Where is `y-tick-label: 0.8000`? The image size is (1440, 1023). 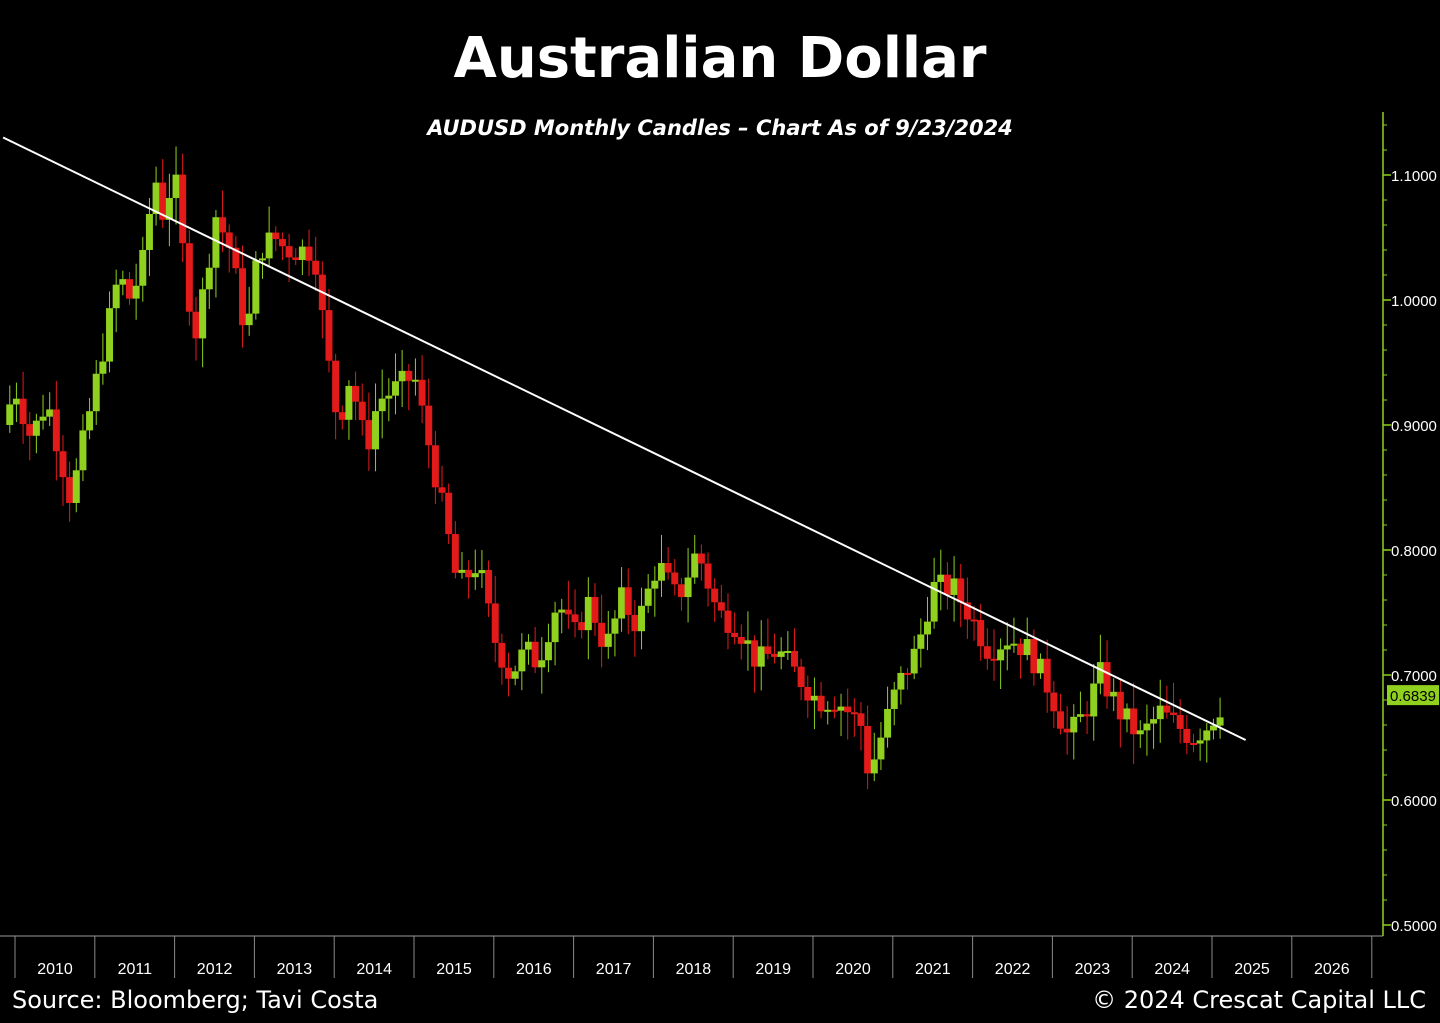 y-tick-label: 0.8000 is located at coordinates (1414, 551).